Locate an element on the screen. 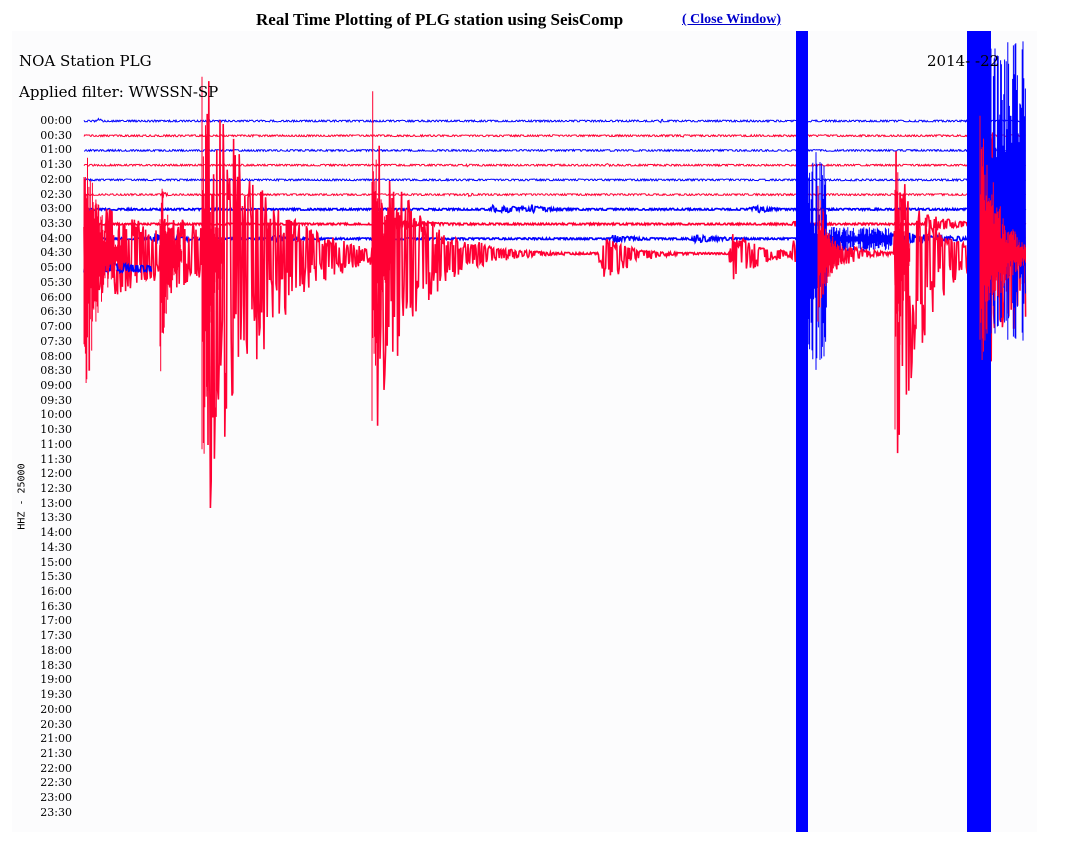  time-label: 15:00 is located at coordinates (56, 562).